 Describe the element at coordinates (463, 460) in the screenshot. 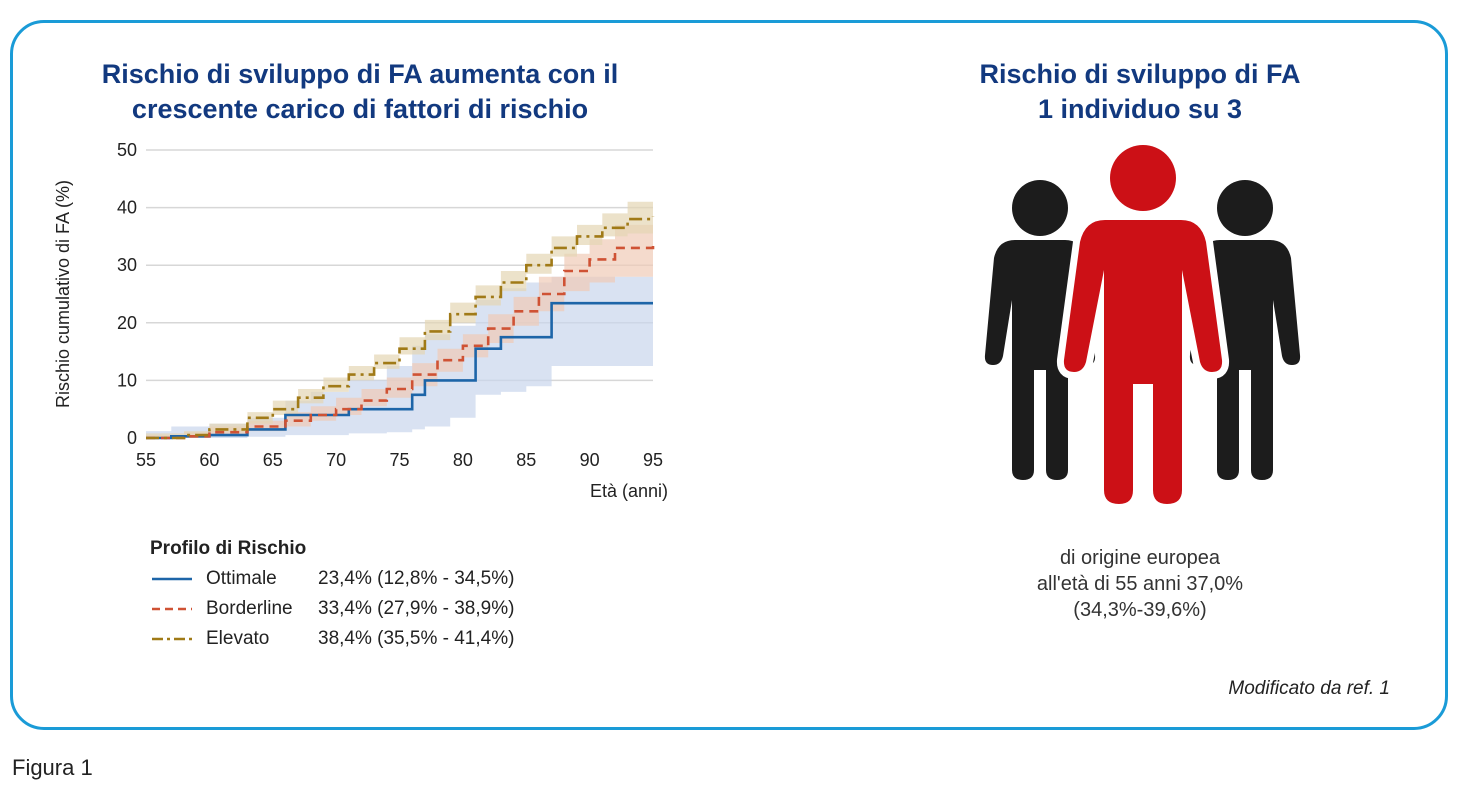

I see `x-tick-label-80: 80` at that location.